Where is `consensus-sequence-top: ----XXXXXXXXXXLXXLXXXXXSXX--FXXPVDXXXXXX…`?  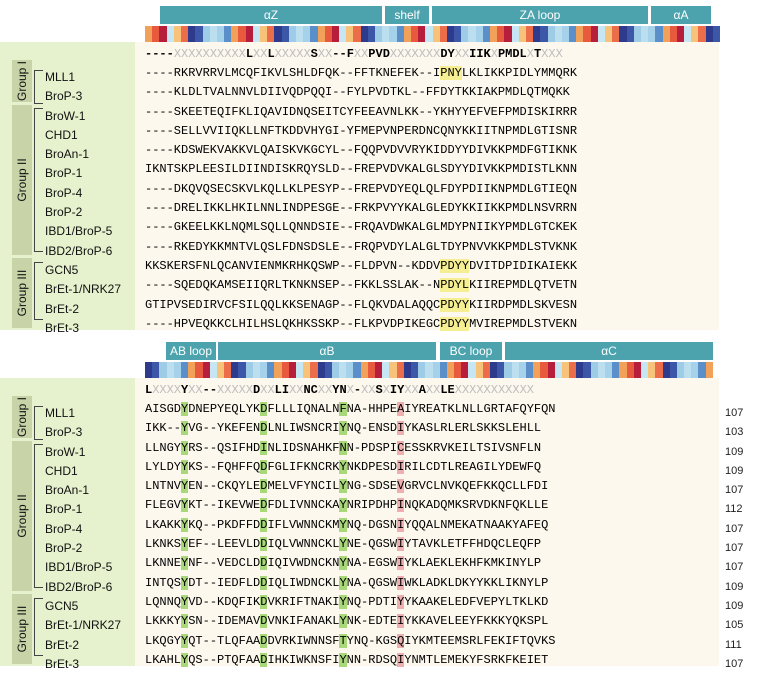
consensus-sequence-top: ----XXXXXXXXXXLXXLXXXXXSXX--FXXPVDXXXXXX… is located at coordinates (354, 54).